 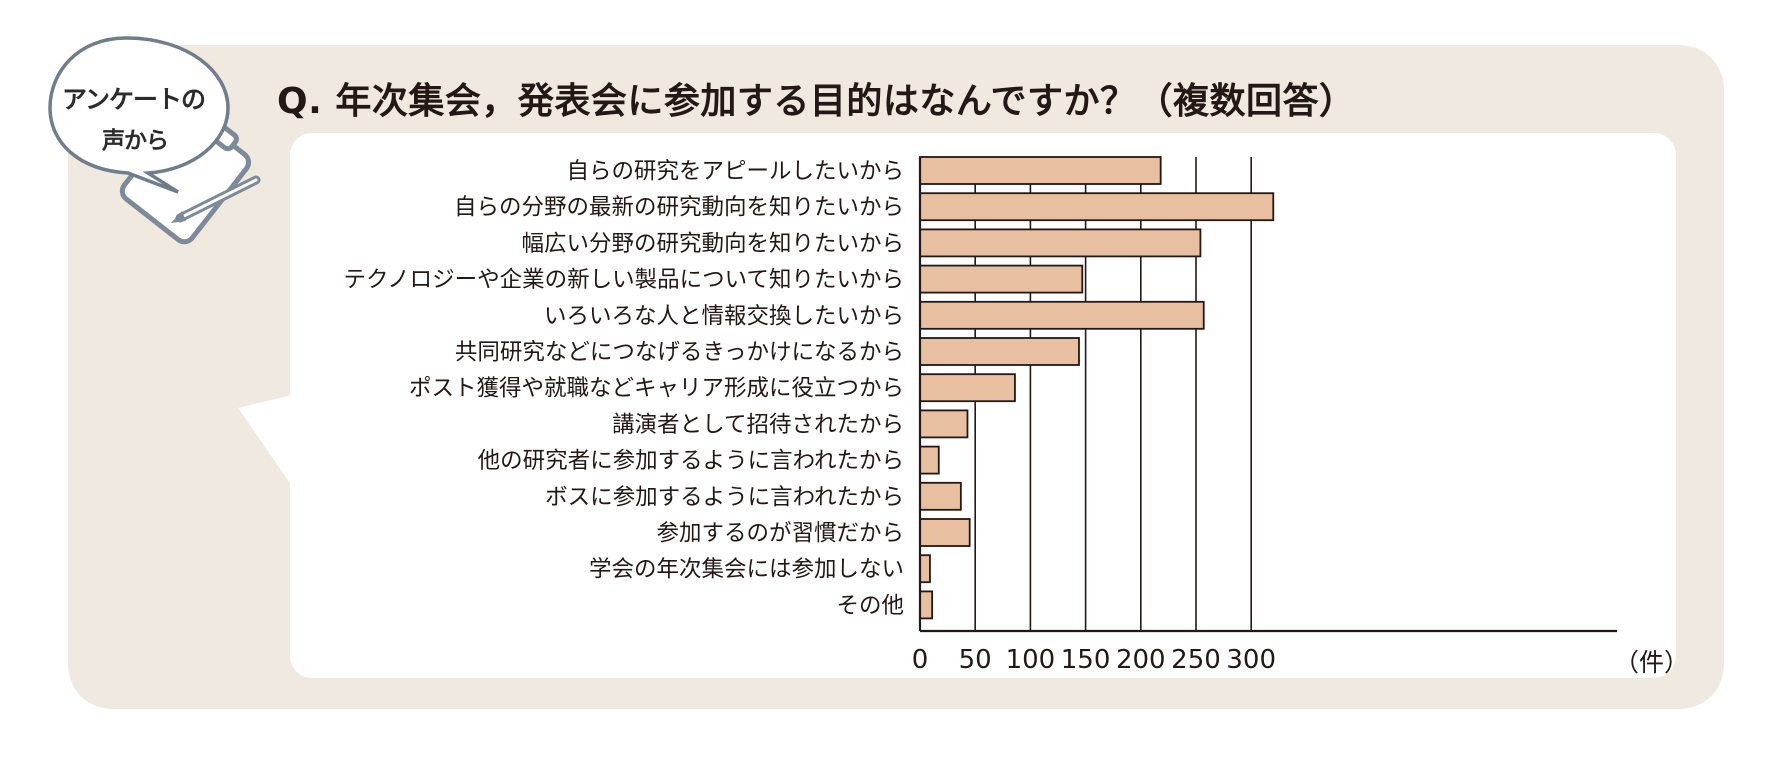 What do you see at coordinates (920, 660) in the screenshot?
I see `x-tick-label-0: 0` at bounding box center [920, 660].